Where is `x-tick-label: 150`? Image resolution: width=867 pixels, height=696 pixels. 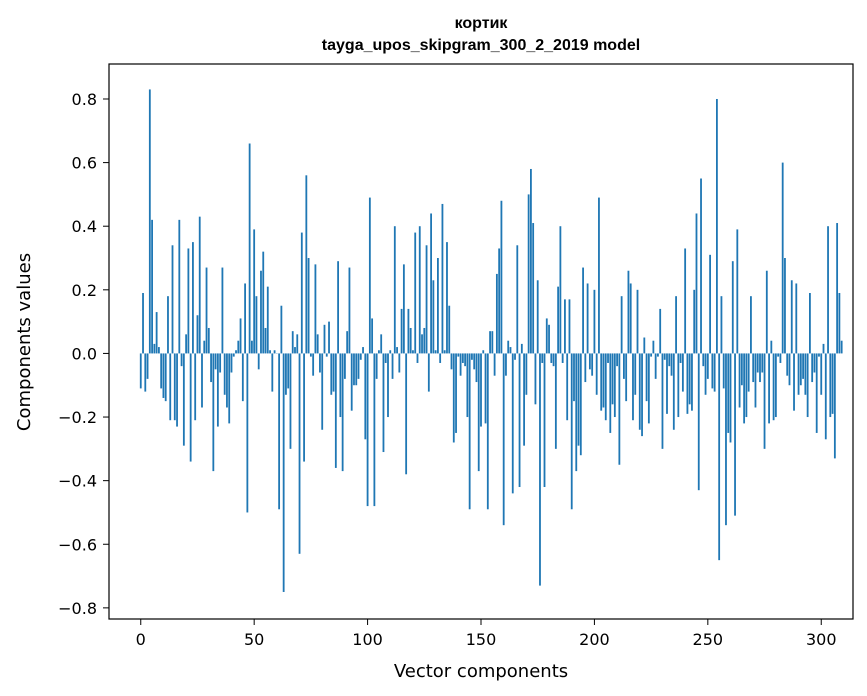
x-tick-label: 150 is located at coordinates (481, 639).